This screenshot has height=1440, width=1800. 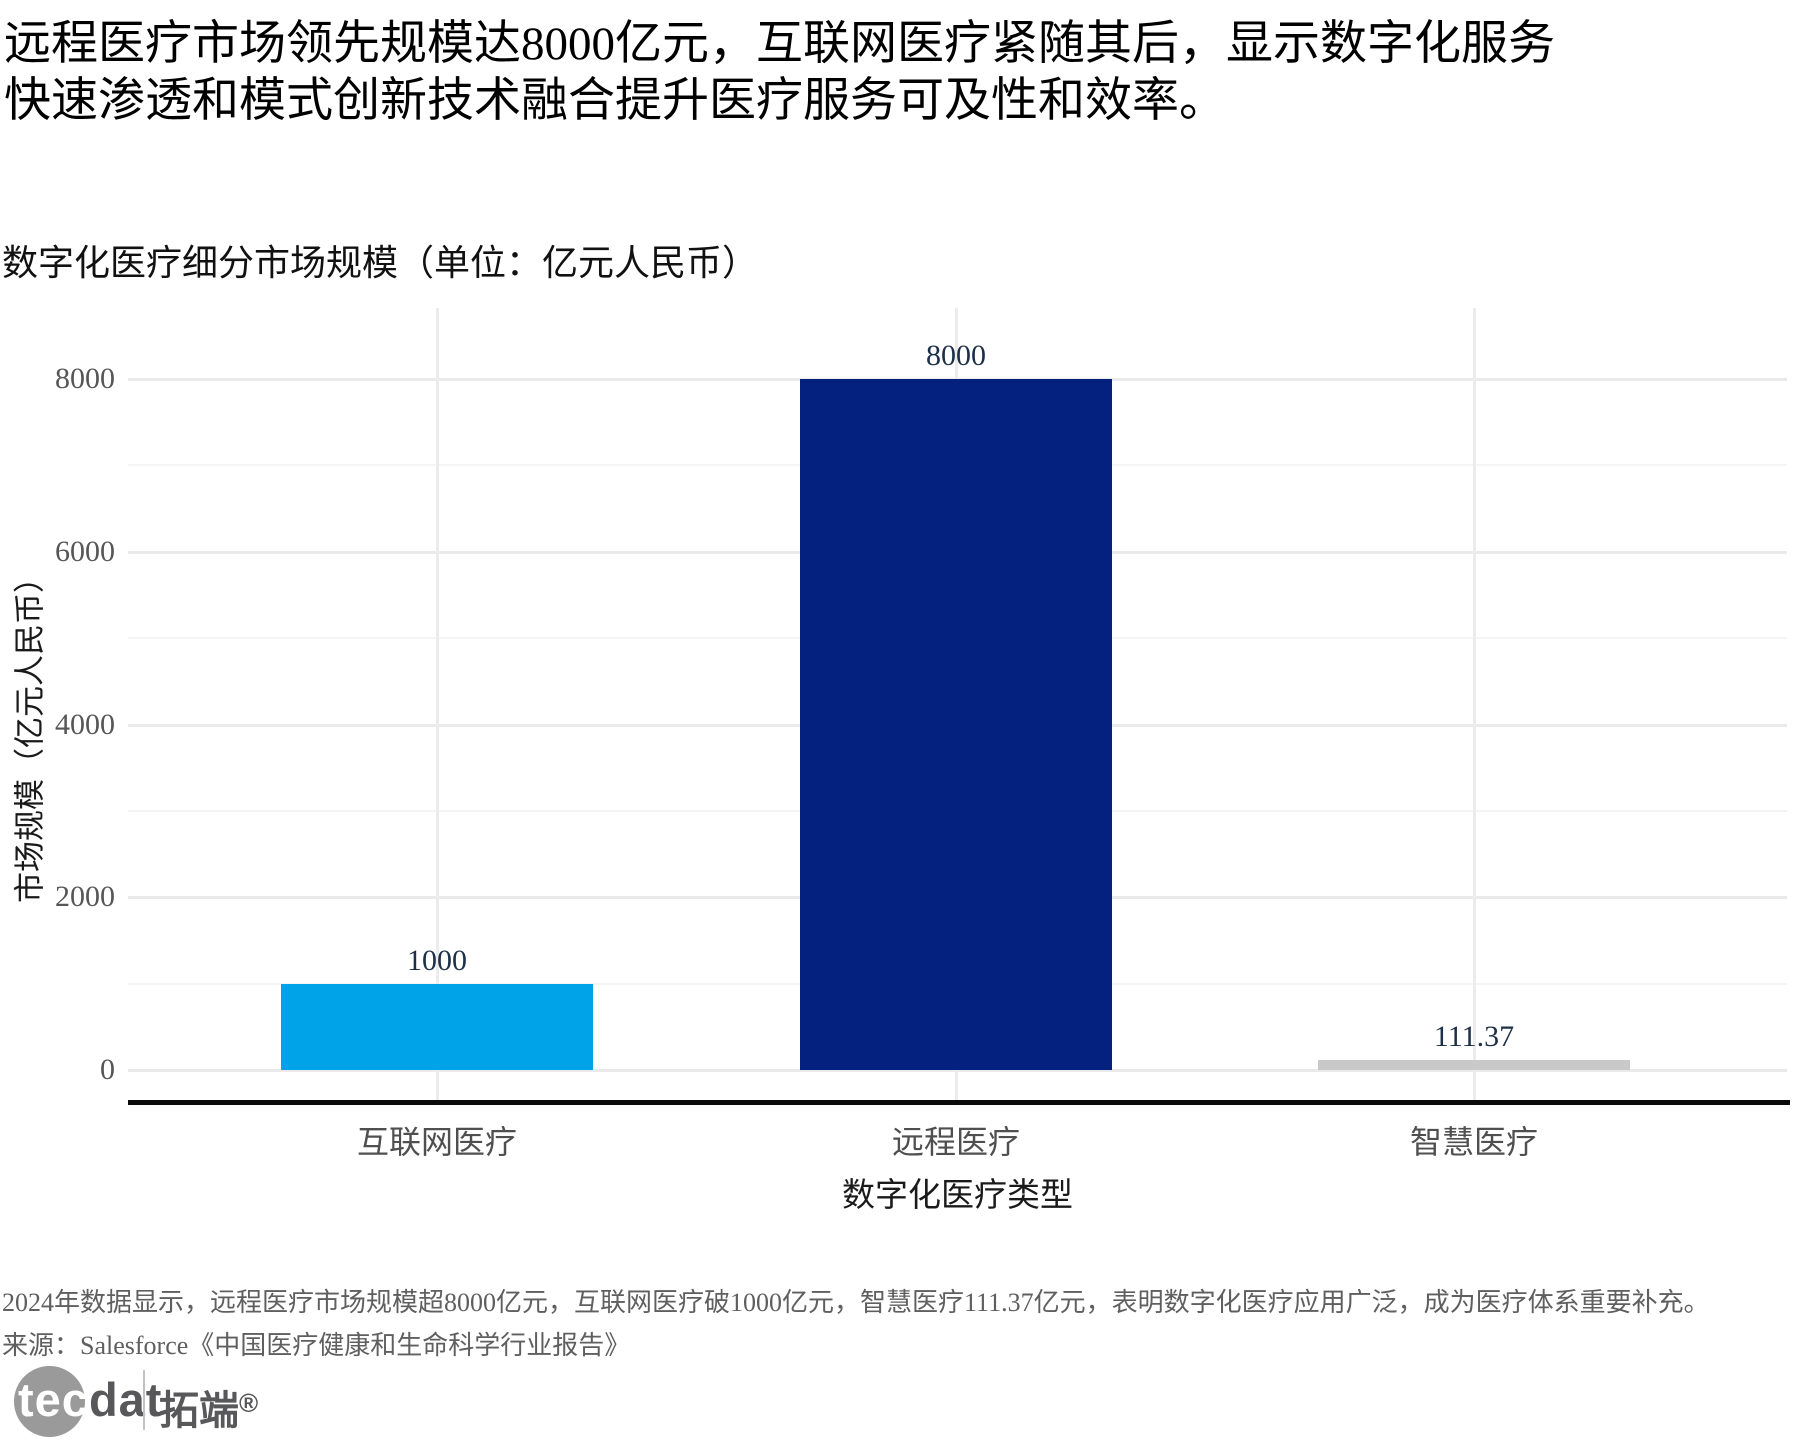 What do you see at coordinates (53, 1399) in the screenshot?
I see `logo-tec: tec` at bounding box center [53, 1399].